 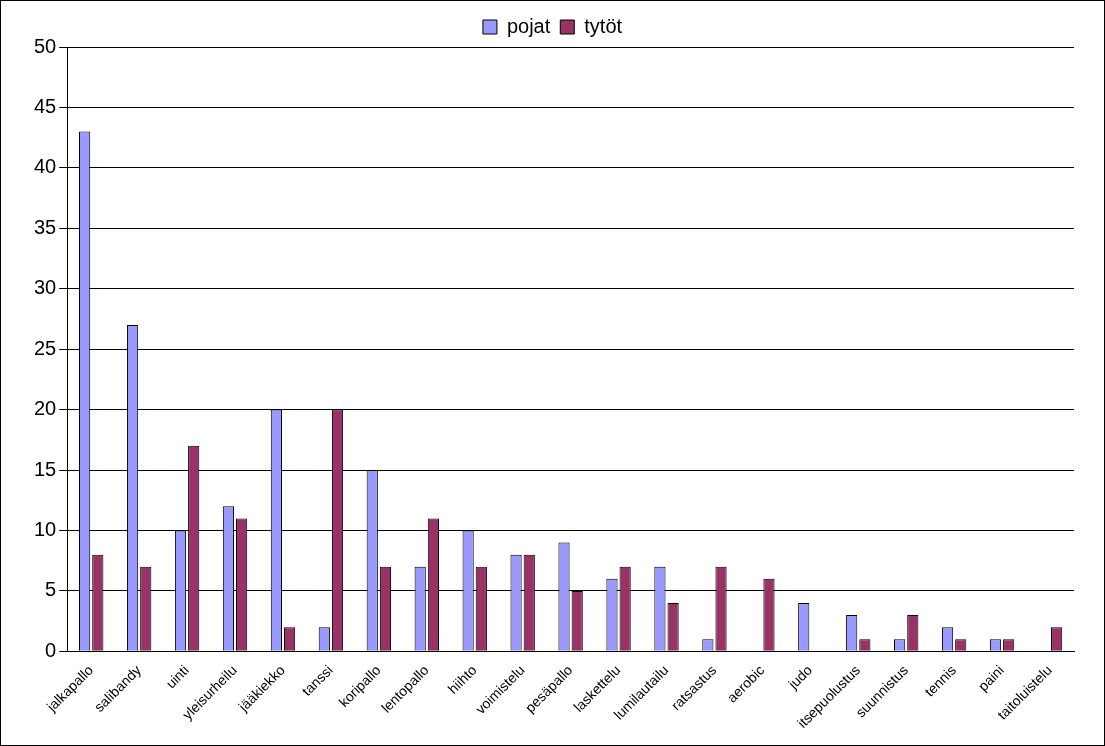 I want to click on y-tick-label: 10, so click(x=45, y=528).